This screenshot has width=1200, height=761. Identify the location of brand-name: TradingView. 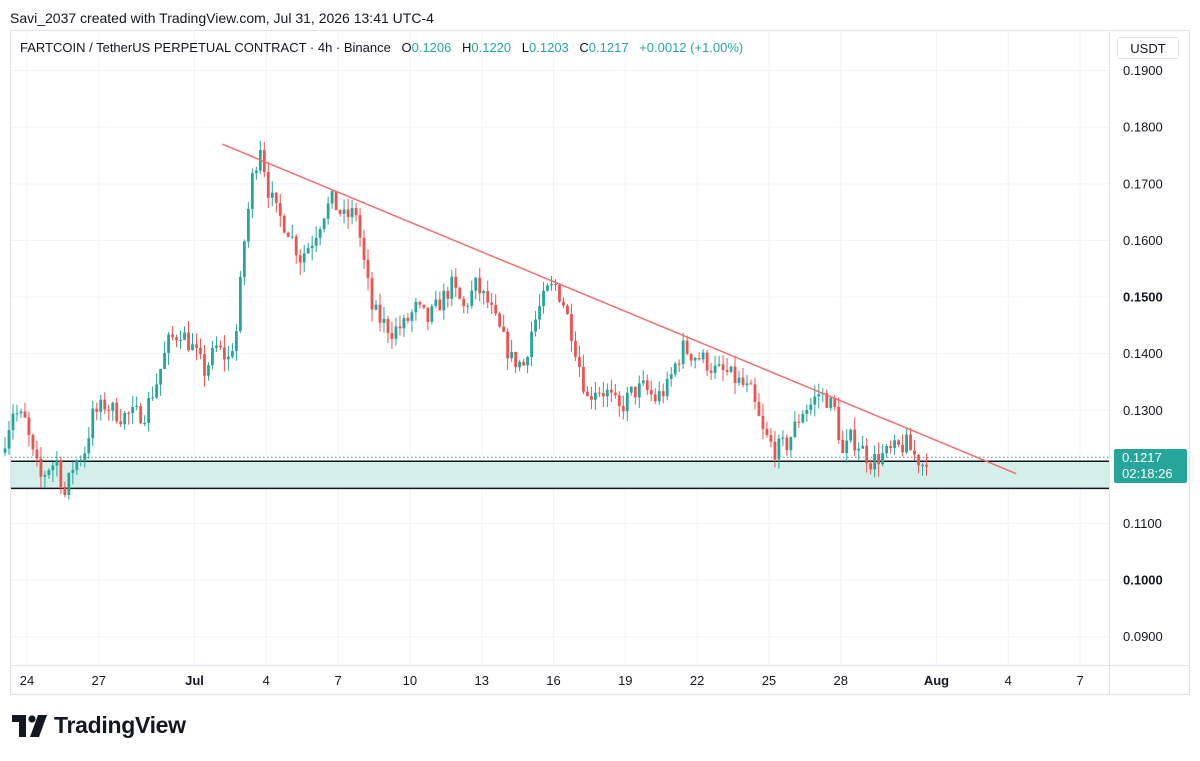
(120, 725).